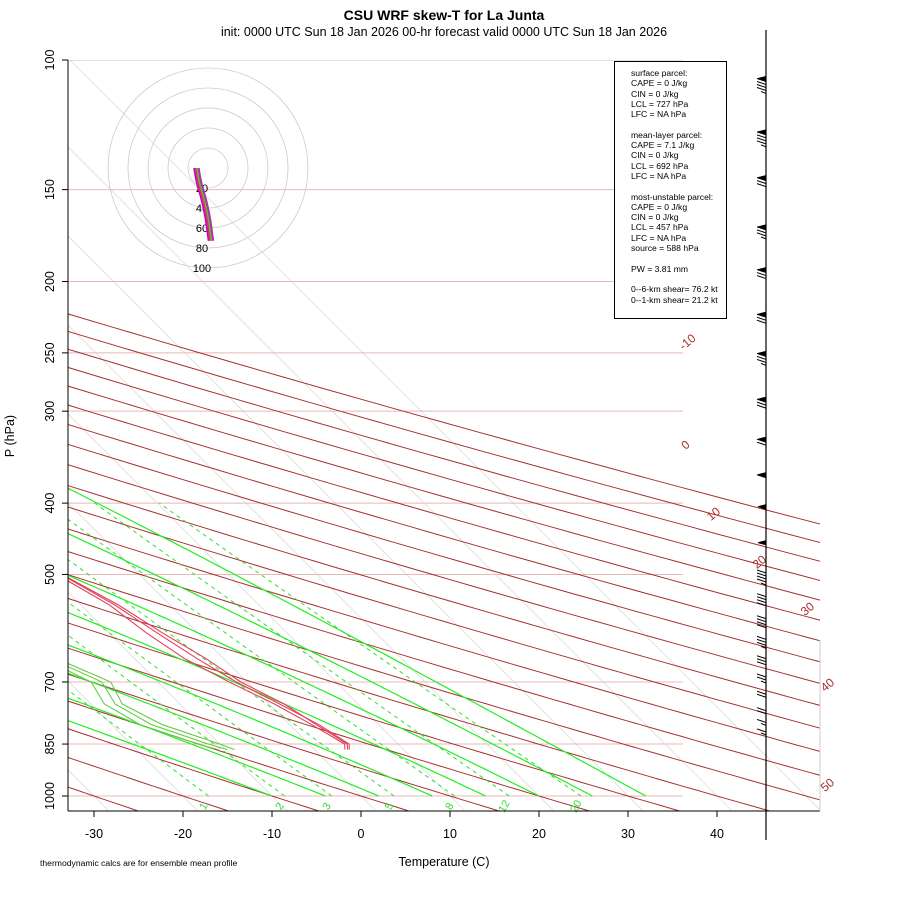 The height and width of the screenshot is (900, 900). What do you see at coordinates (50, 189) in the screenshot?
I see `y-tick-label: 150` at bounding box center [50, 189].